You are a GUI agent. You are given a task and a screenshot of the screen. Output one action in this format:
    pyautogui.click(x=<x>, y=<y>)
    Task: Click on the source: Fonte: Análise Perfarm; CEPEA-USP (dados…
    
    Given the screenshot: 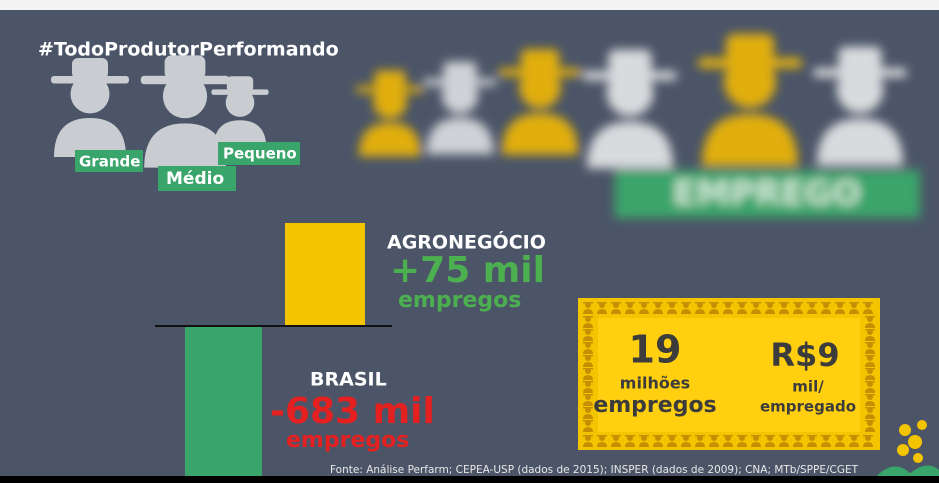 What is the action you would take?
    pyautogui.click(x=594, y=470)
    